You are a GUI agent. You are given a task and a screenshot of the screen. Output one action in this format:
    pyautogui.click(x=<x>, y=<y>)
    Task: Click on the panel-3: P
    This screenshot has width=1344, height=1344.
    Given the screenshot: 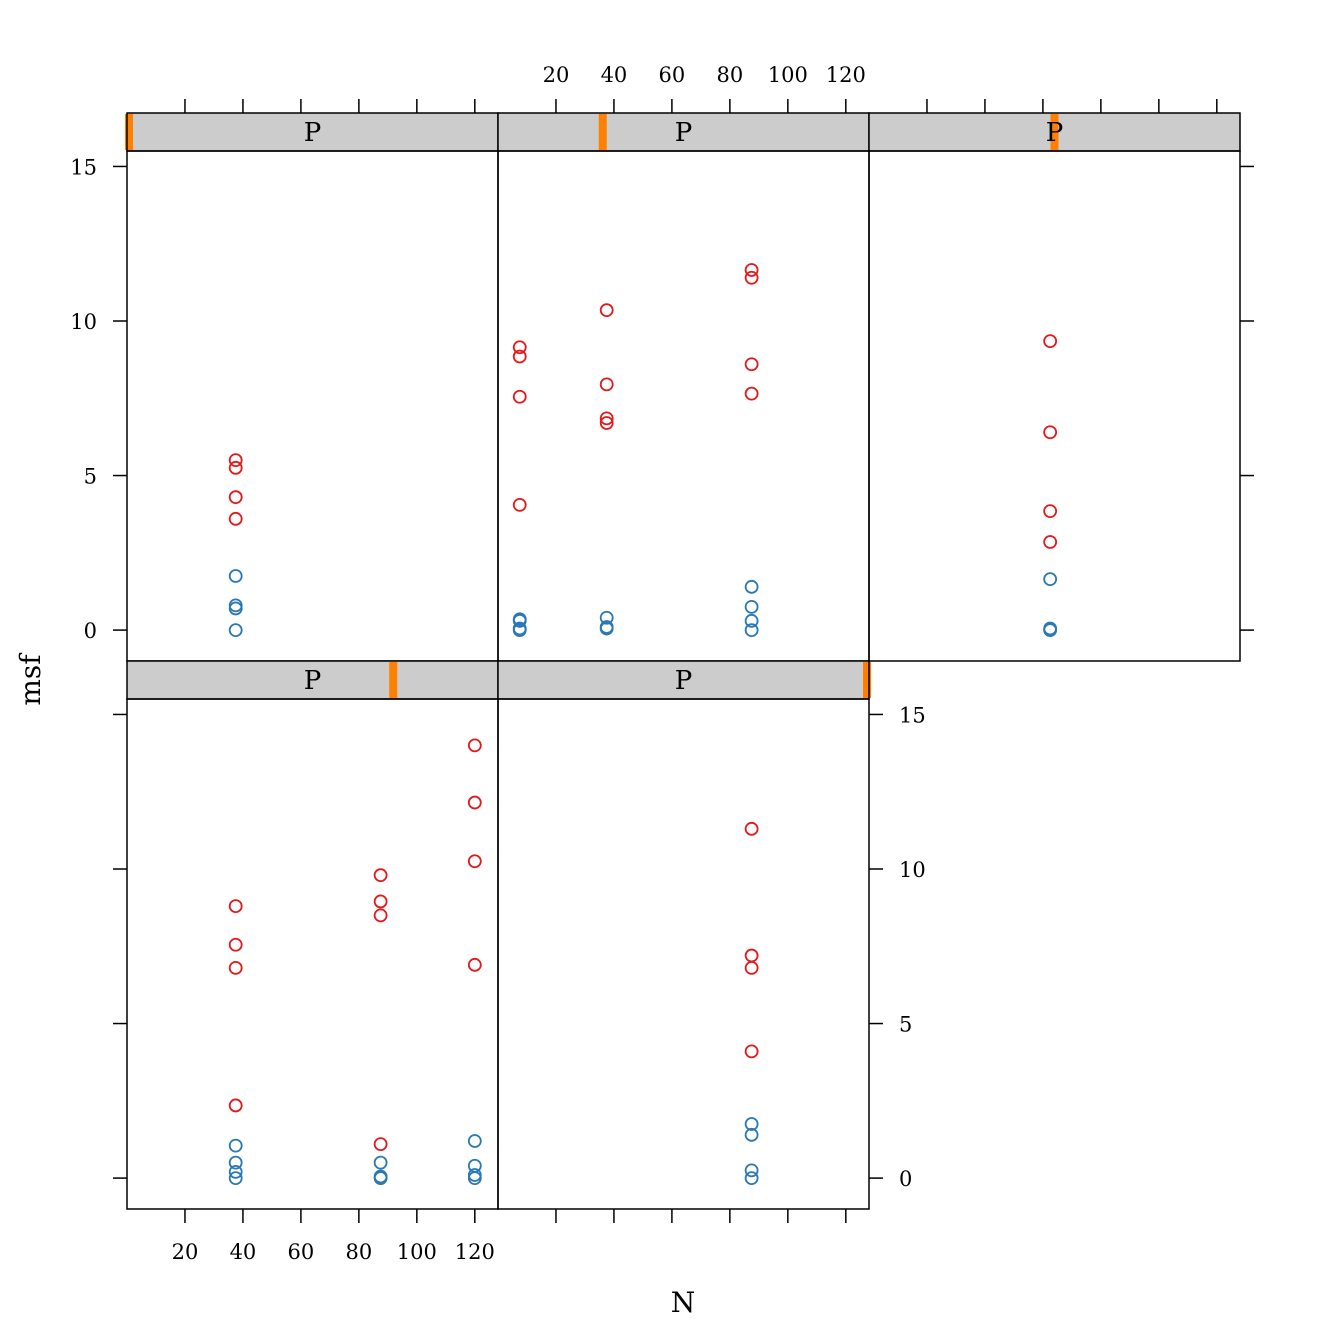 What is the action you would take?
    pyautogui.click(x=1054, y=387)
    